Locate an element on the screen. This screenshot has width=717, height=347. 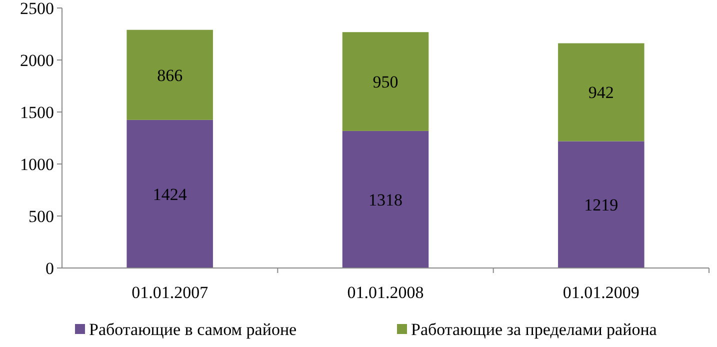
data-label: 866 is located at coordinates (170, 75).